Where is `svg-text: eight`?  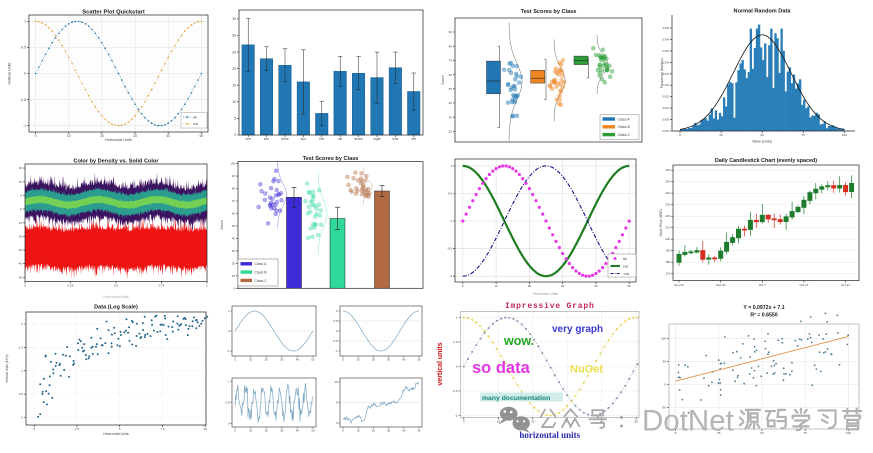 svg-text: eight is located at coordinates (377, 139).